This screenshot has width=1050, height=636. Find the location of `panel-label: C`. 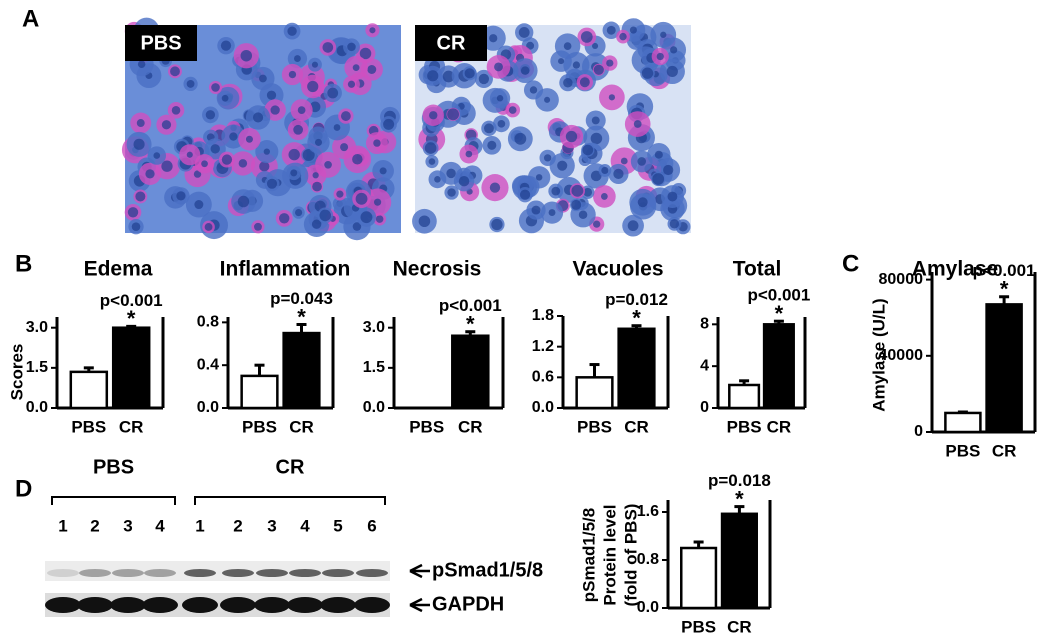

panel-label: C is located at coordinates (850, 263).